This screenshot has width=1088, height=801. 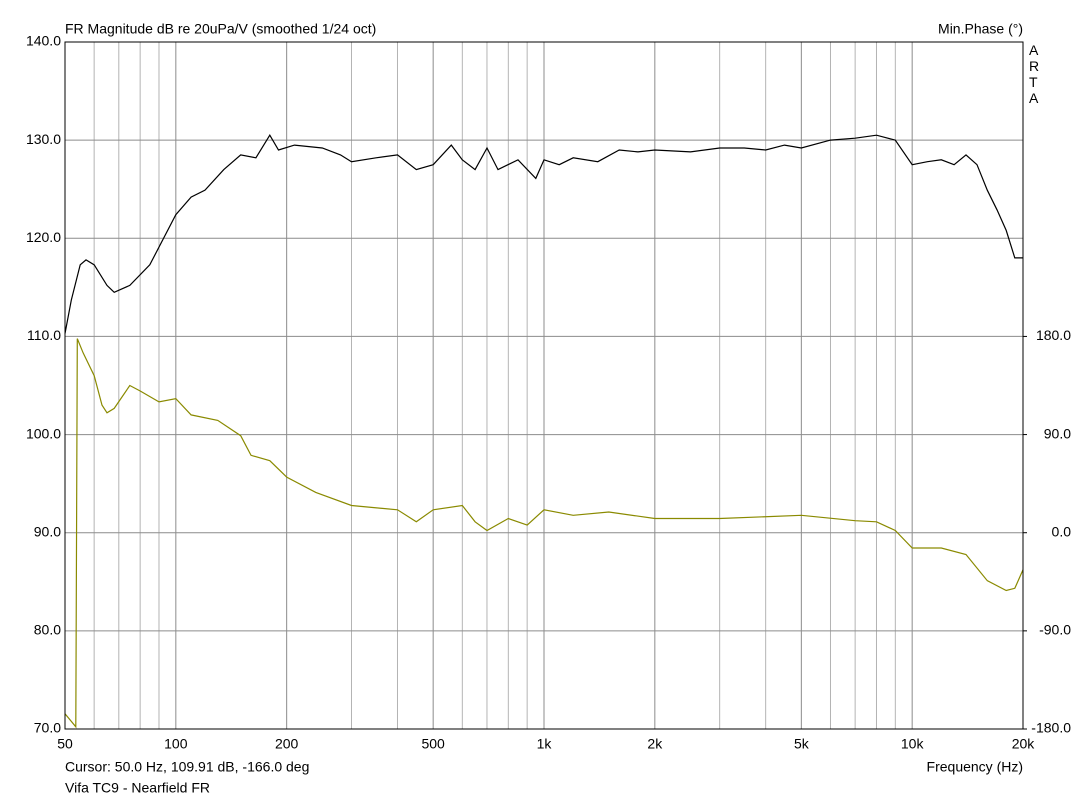 What do you see at coordinates (43, 41) in the screenshot?
I see `y-tick-label: 140.0` at bounding box center [43, 41].